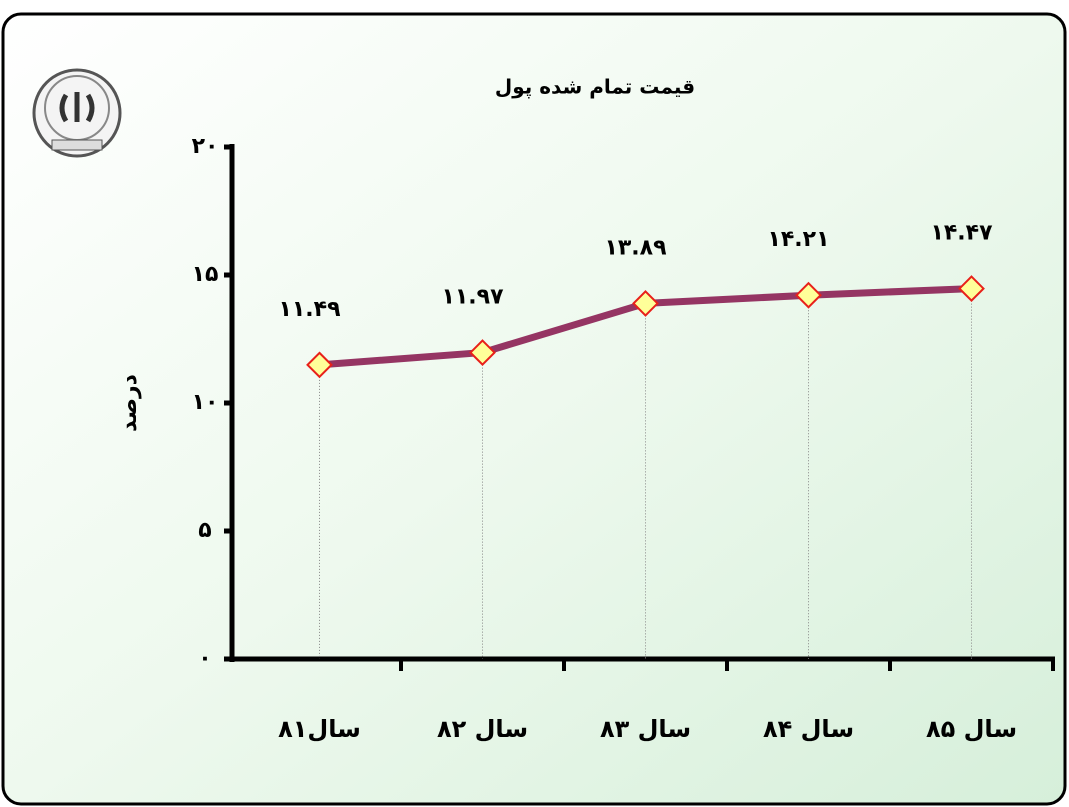 This screenshot has width=1069, height=807. I want to click on x-tick-label: سال۸۱, so click(319, 729).